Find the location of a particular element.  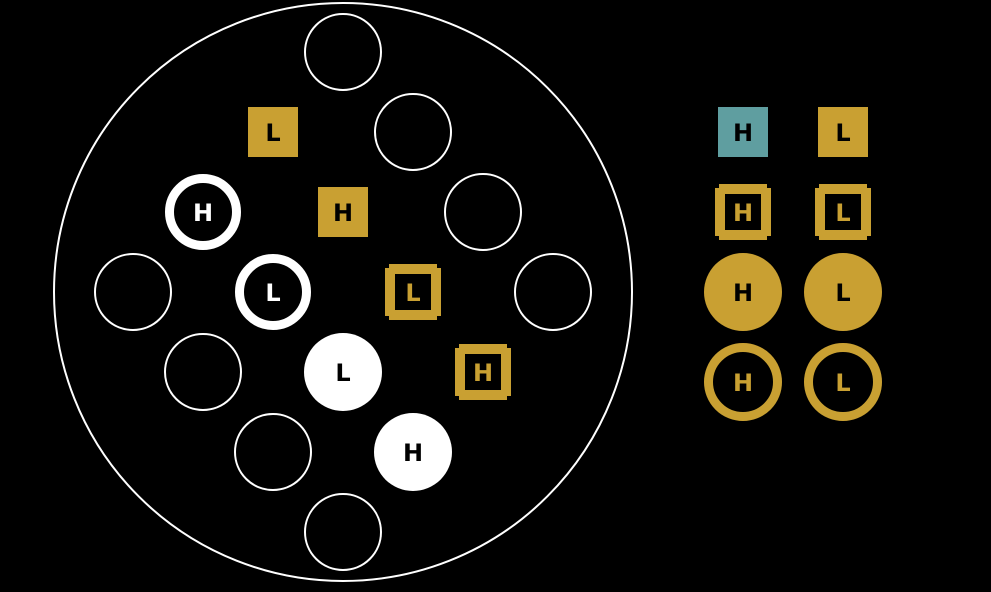

piece-legend: H L H L H L H L is located at coordinates (793, 264).